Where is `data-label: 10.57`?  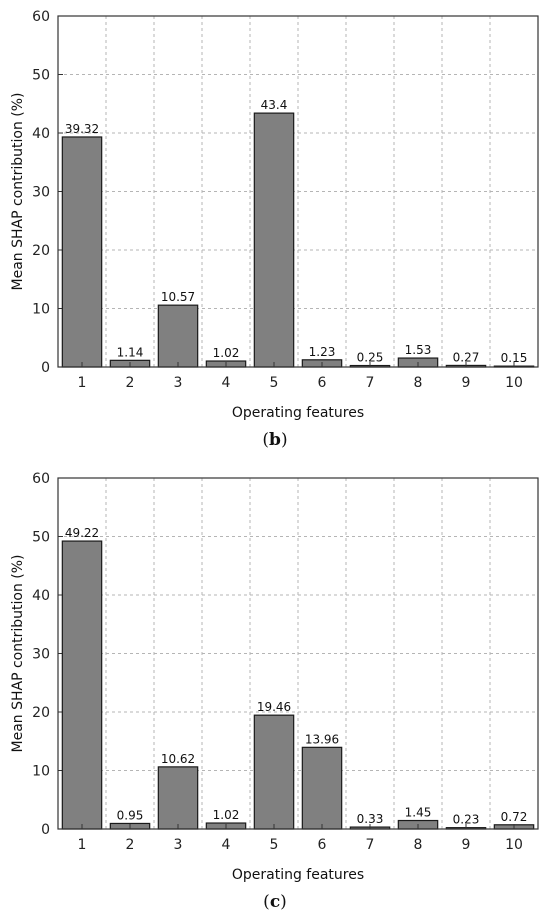
data-label: 10.57 is located at coordinates (178, 297).